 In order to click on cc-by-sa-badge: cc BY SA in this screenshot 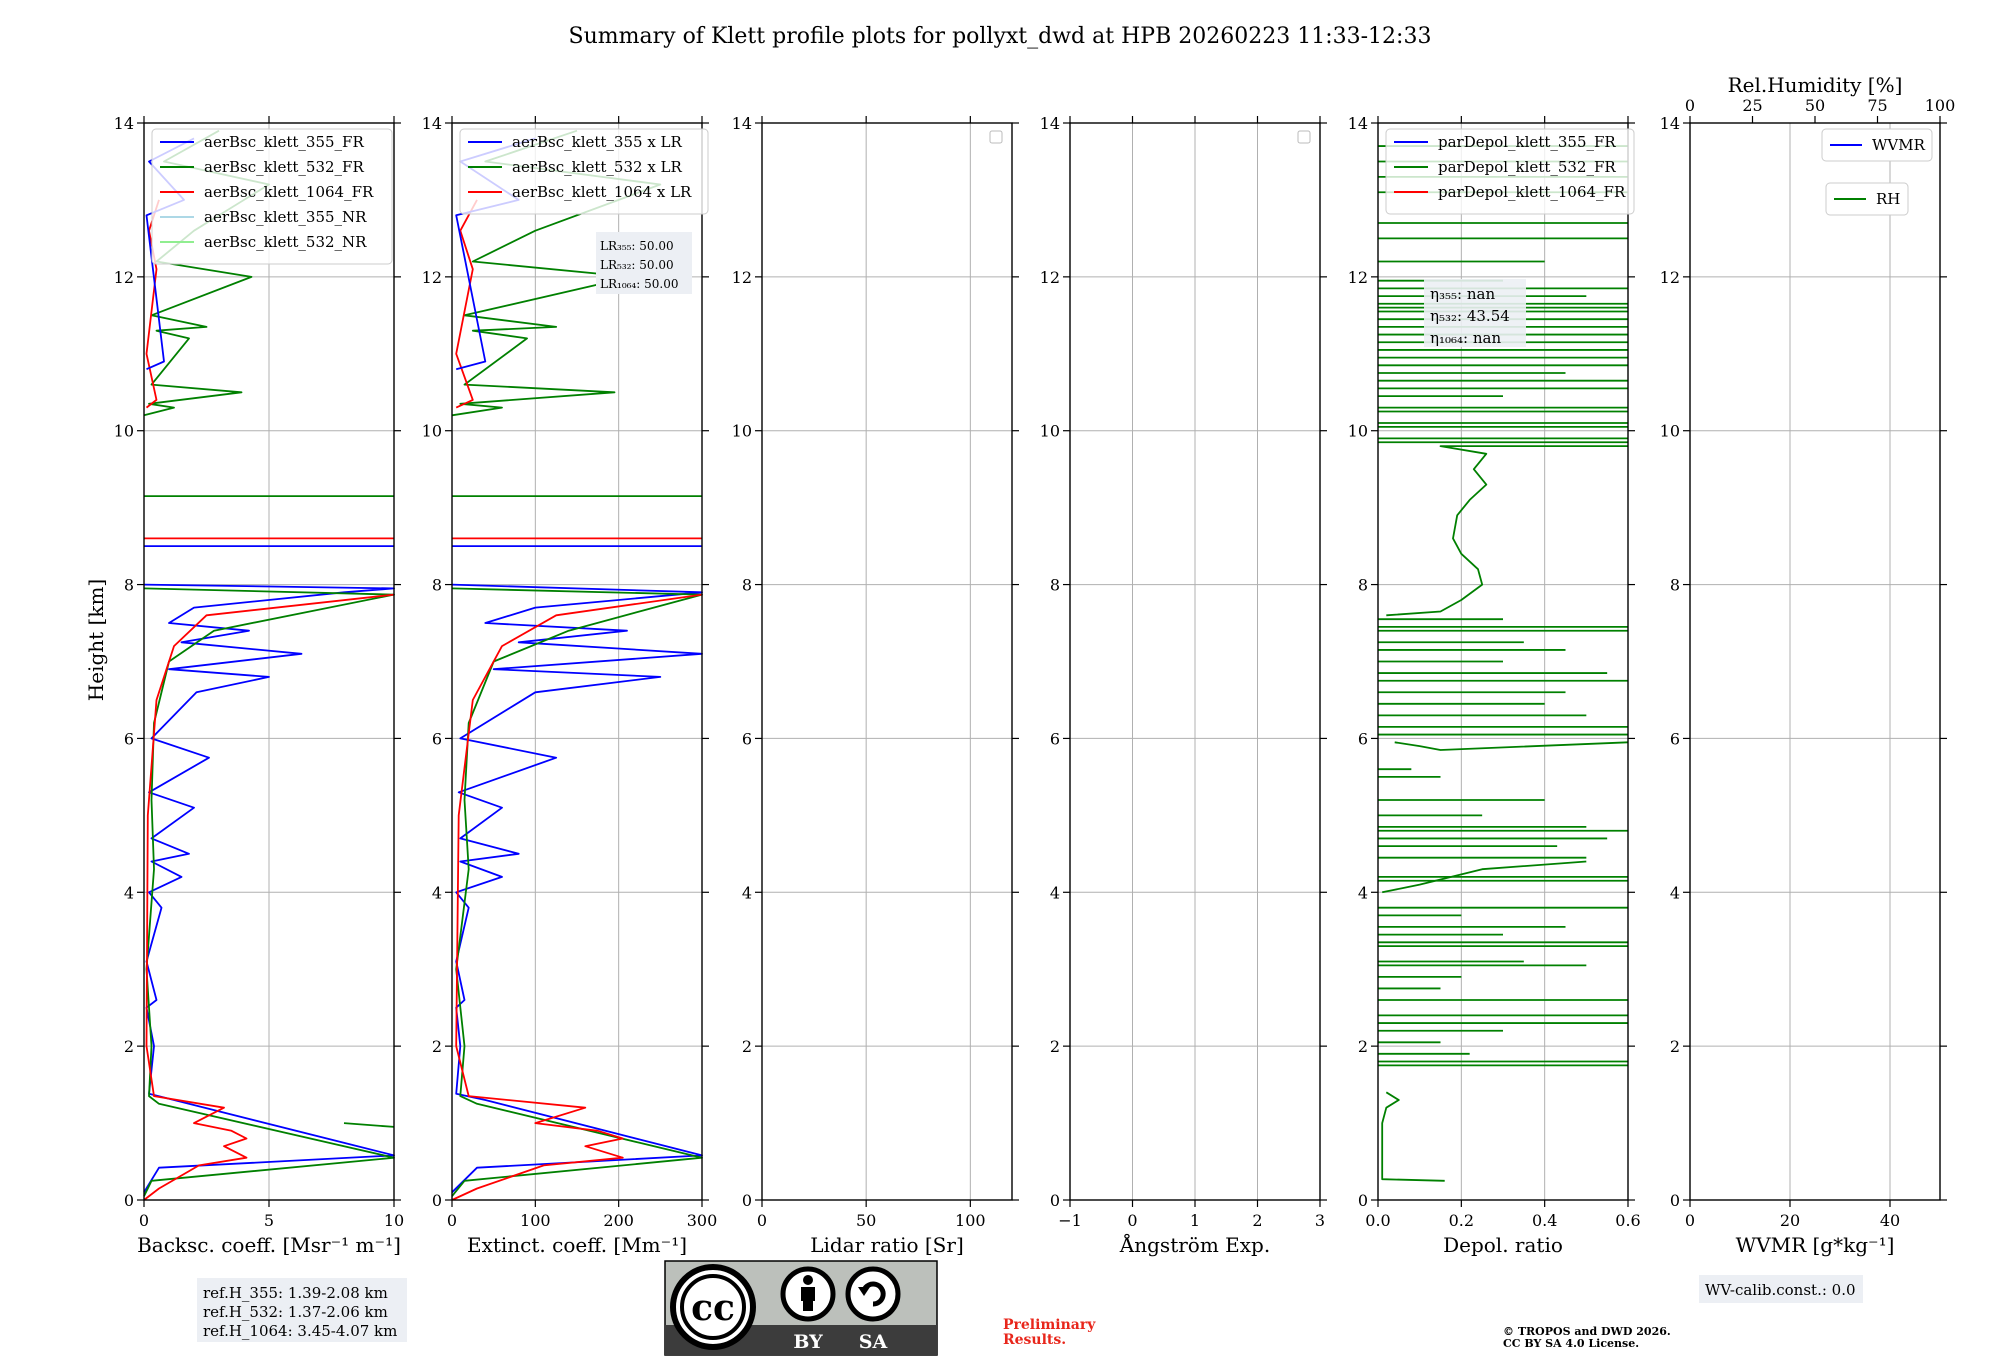, I will do `click(801, 1308)`.